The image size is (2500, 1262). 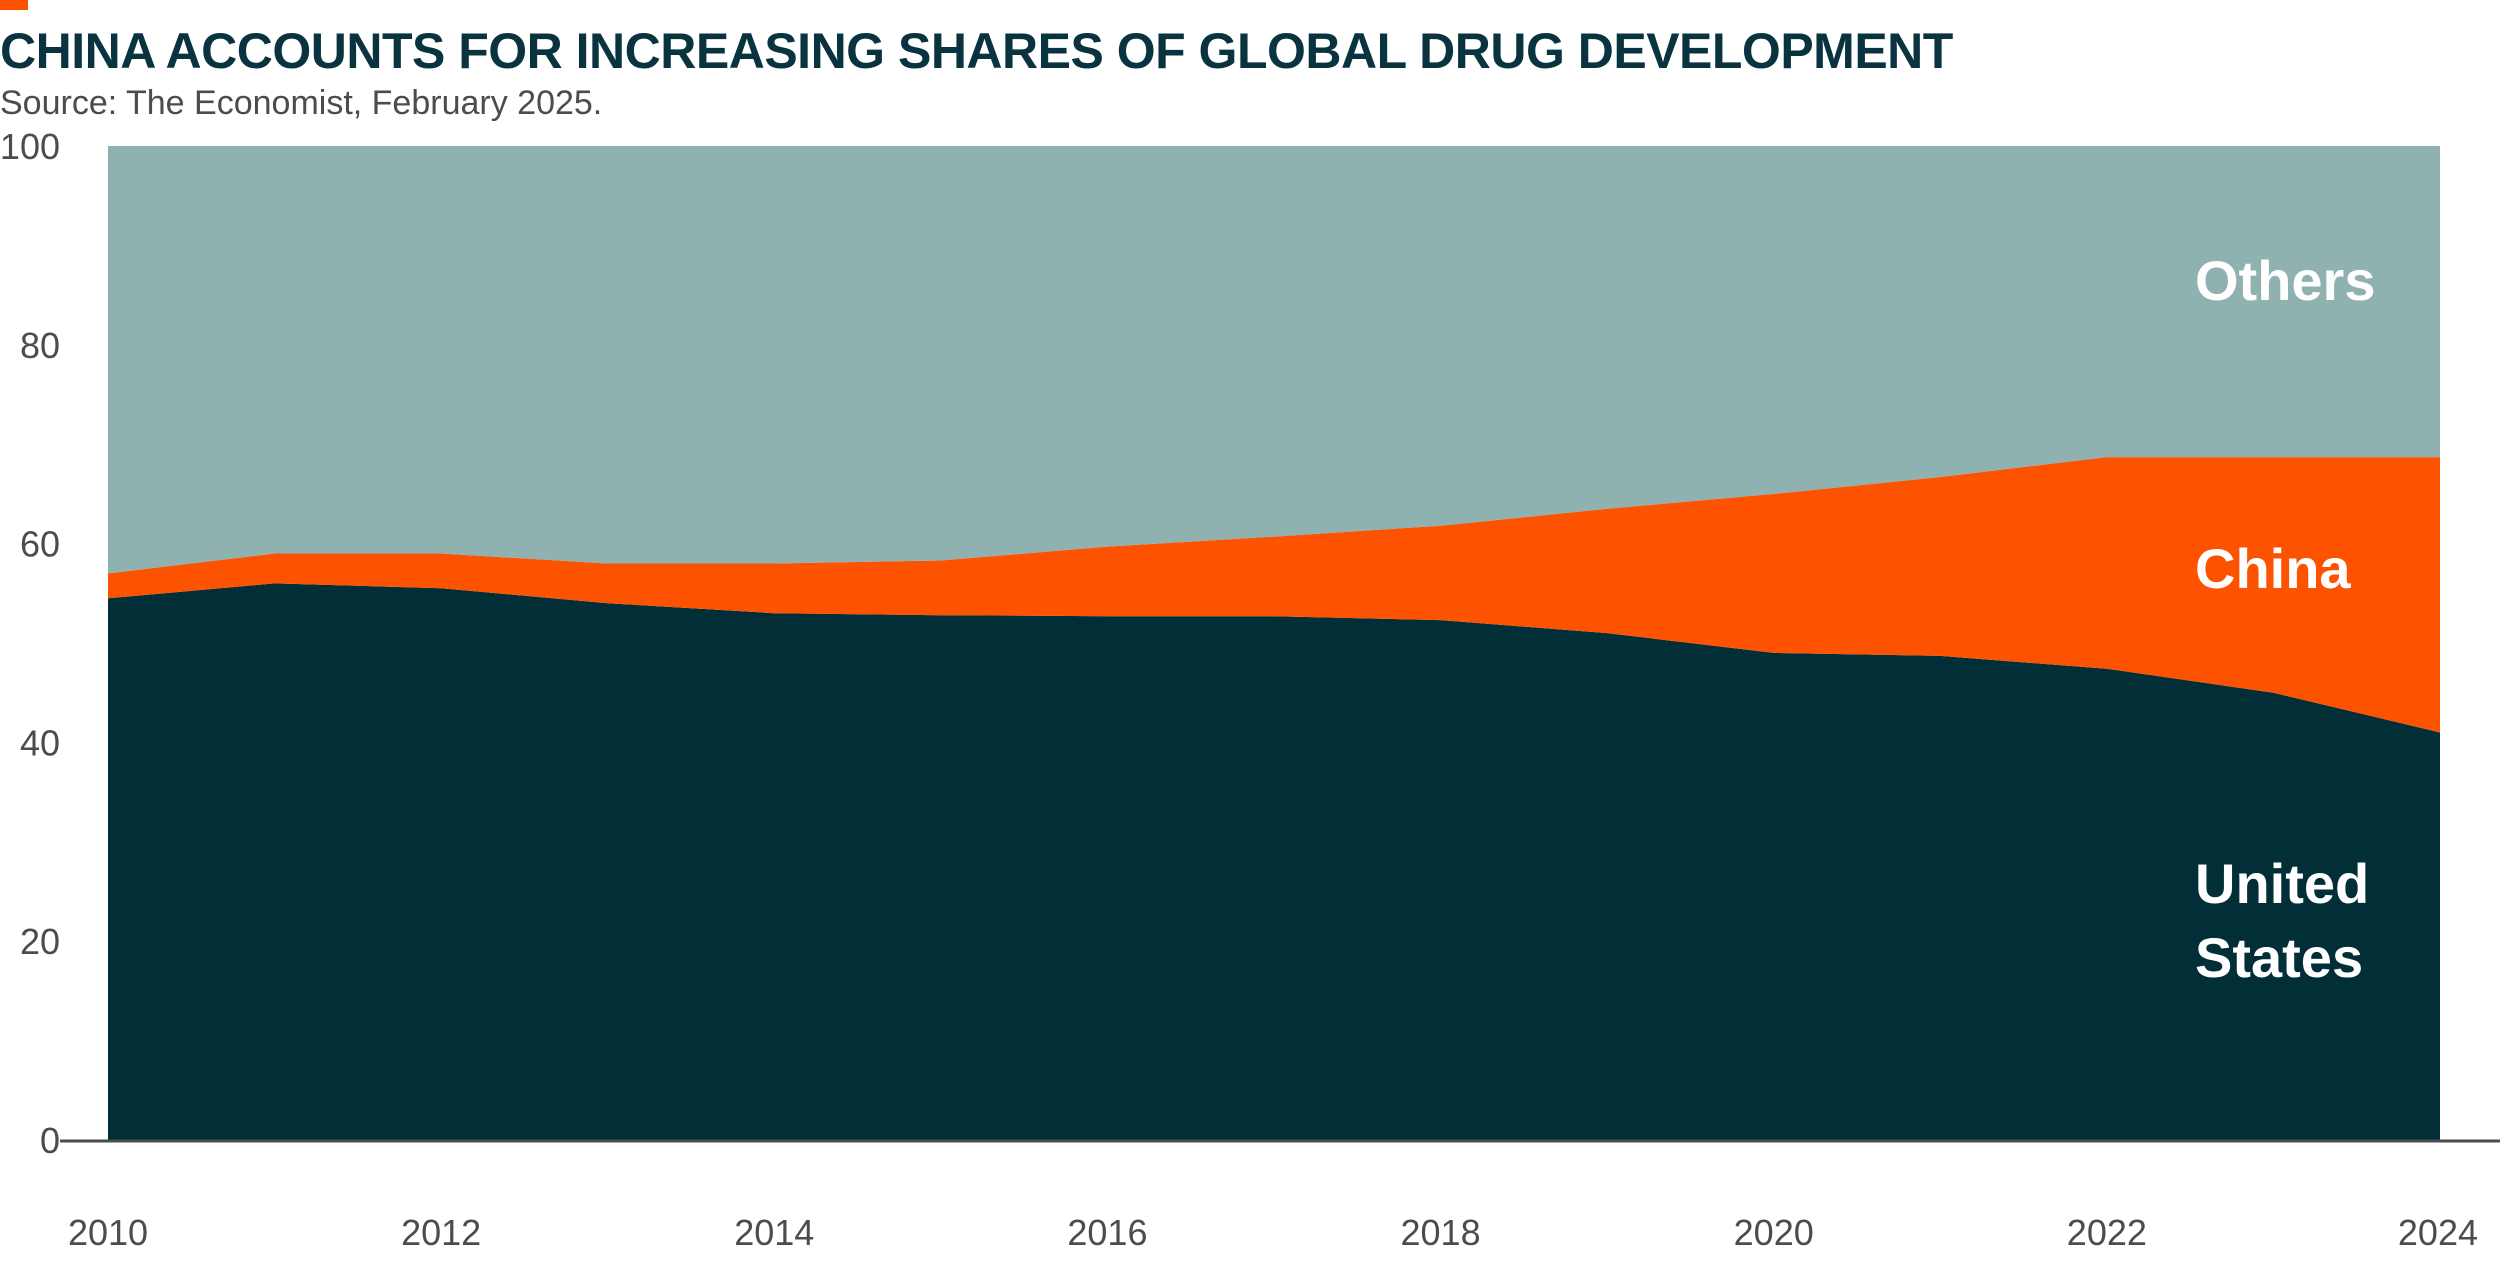 What do you see at coordinates (14, 5) in the screenshot?
I see `accent-bar` at bounding box center [14, 5].